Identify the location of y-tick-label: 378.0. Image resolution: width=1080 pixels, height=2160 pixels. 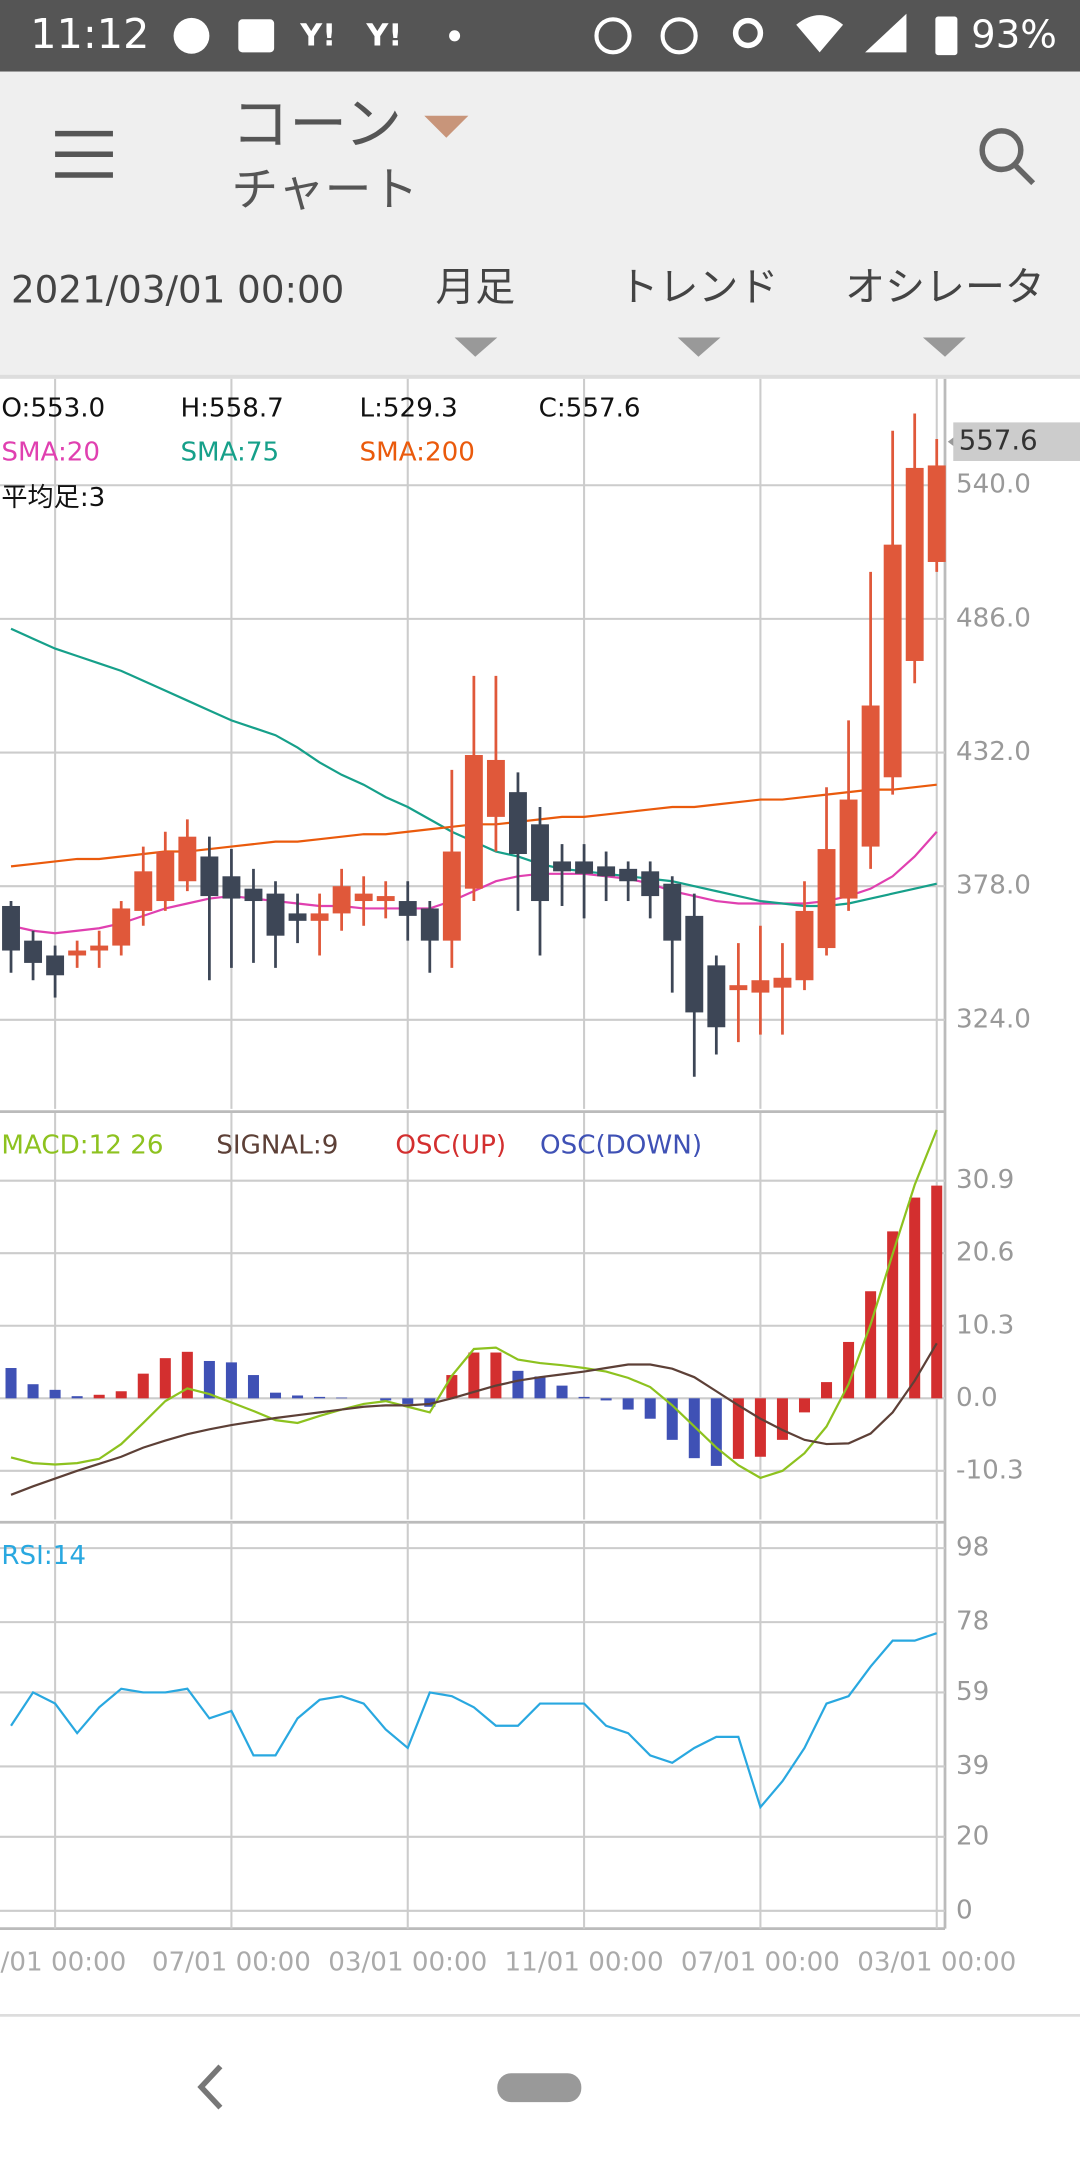
(993, 886).